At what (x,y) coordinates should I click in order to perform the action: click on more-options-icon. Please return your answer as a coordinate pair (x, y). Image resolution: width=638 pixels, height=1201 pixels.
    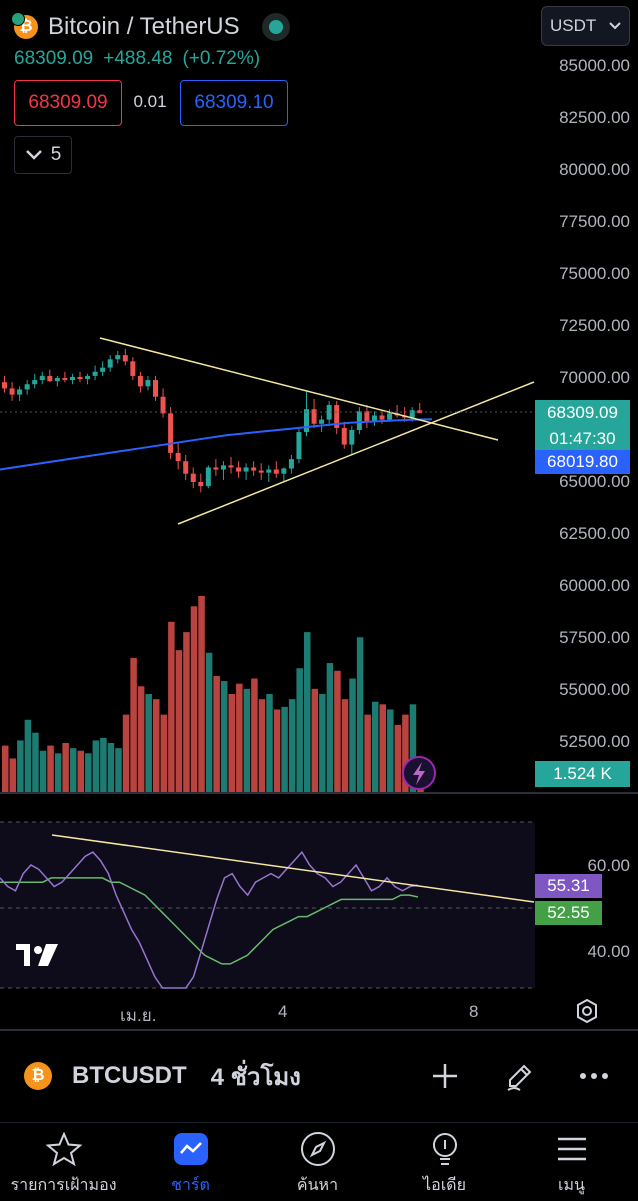
    Looking at the image, I should click on (594, 1076).